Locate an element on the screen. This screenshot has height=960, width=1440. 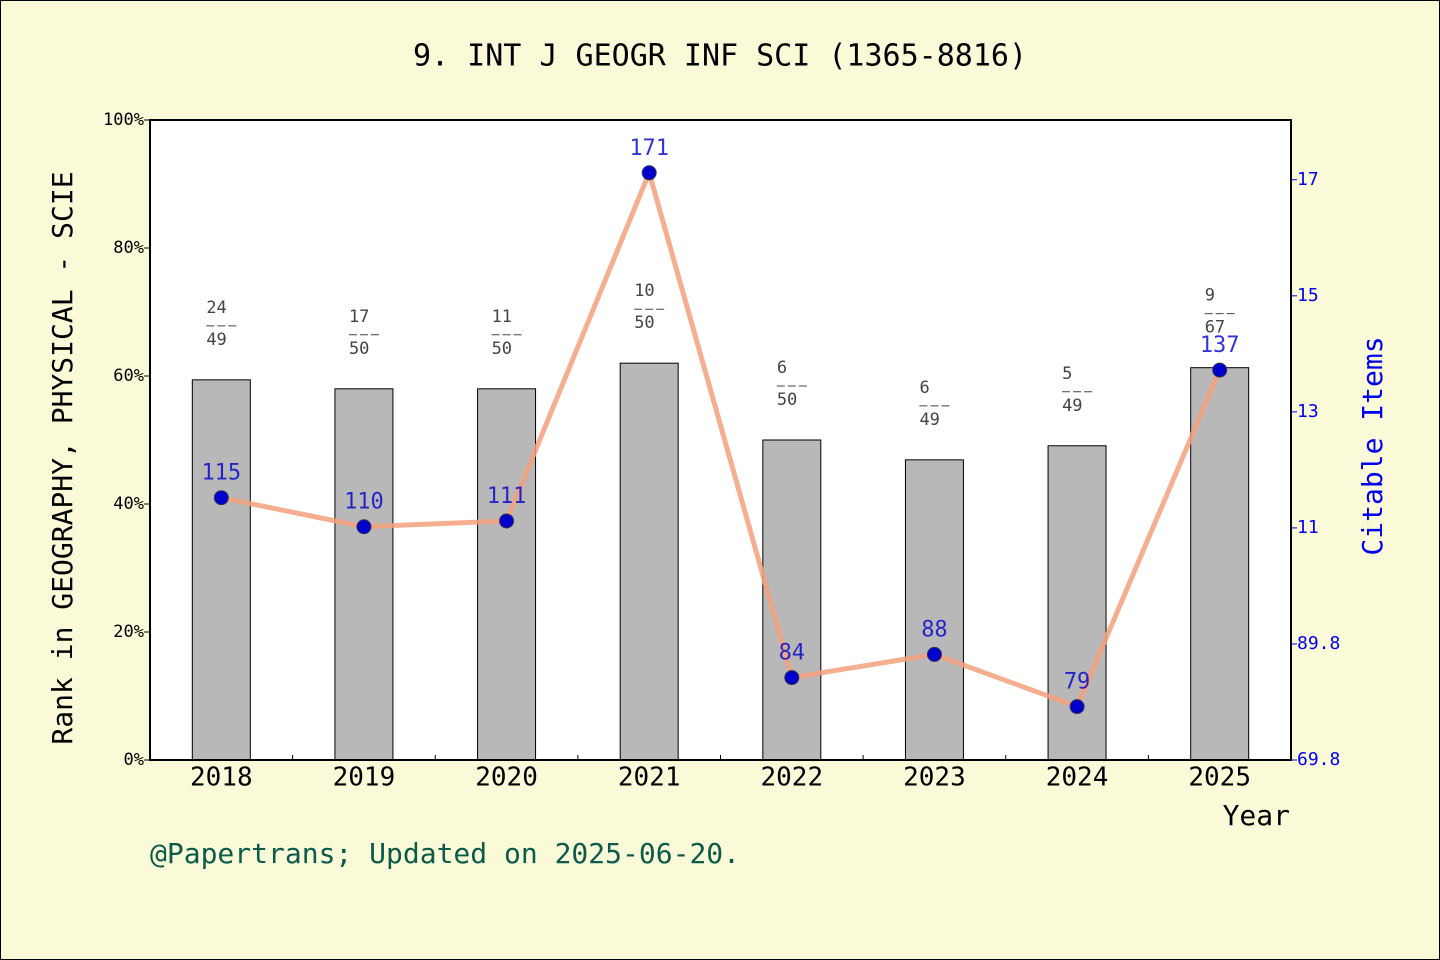
y-axis-title: Rank in GEOGRAPHY, PHYSICAL - SCIE is located at coordinates (62, 457).